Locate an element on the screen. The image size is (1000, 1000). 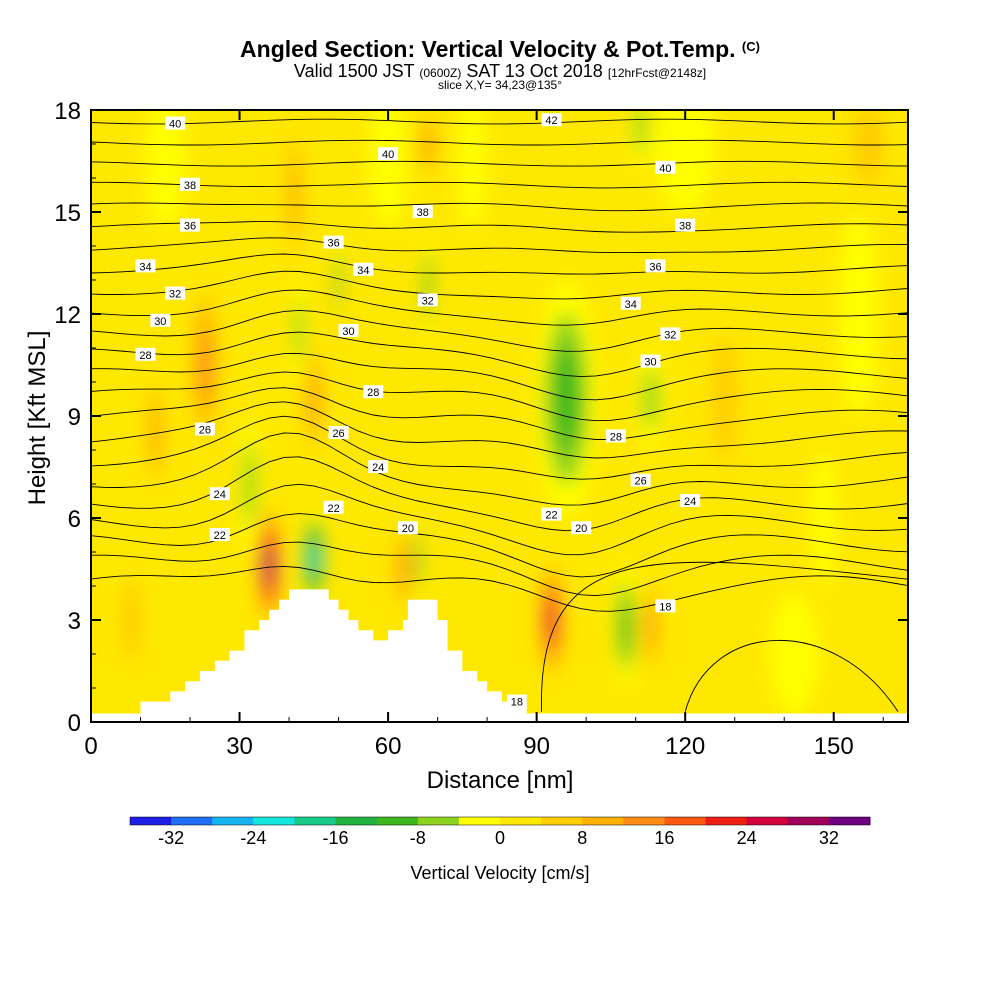
svg-text: 12 is located at coordinates (67, 315).